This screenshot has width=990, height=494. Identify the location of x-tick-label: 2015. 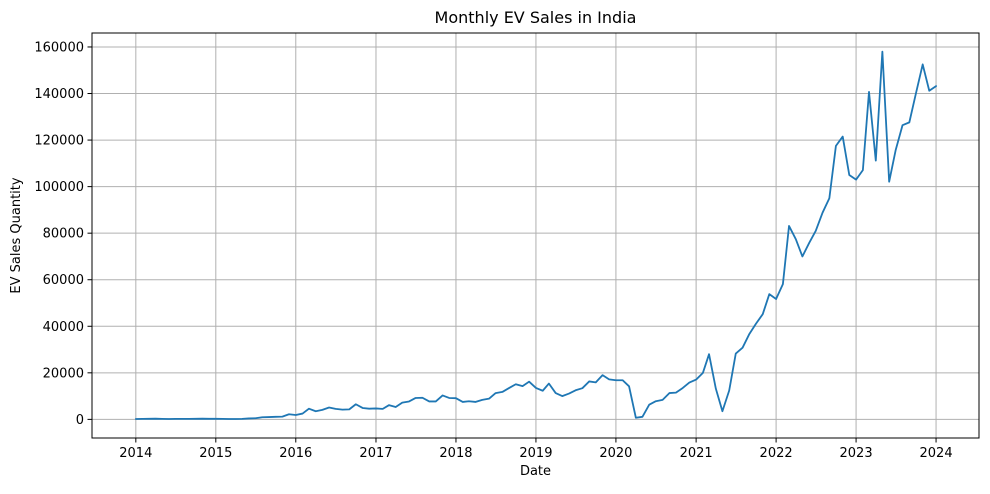
(215, 453).